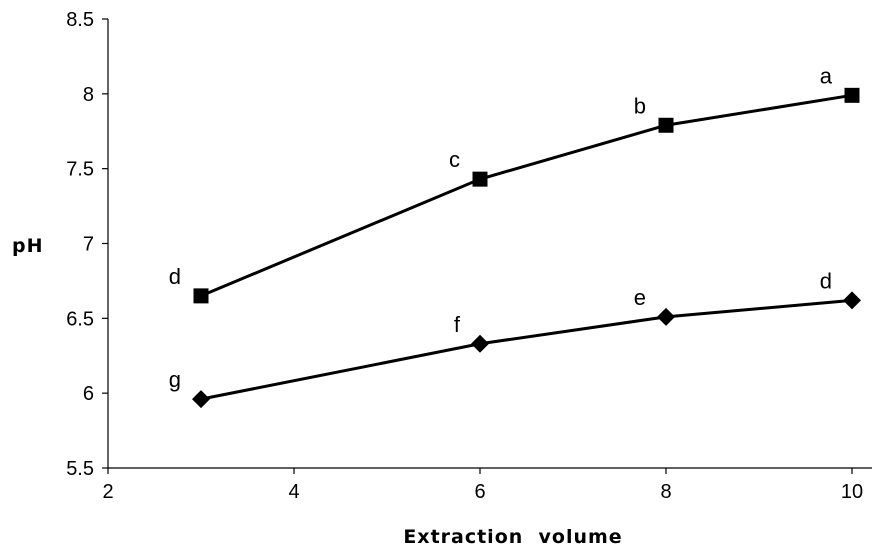 Image resolution: width=888 pixels, height=550 pixels. What do you see at coordinates (826, 75) in the screenshot?
I see `point-label: a` at bounding box center [826, 75].